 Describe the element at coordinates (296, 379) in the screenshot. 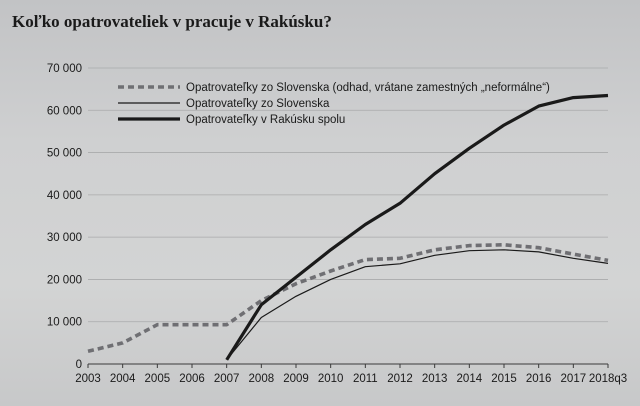

I see `x-tick-label: 2009` at that location.